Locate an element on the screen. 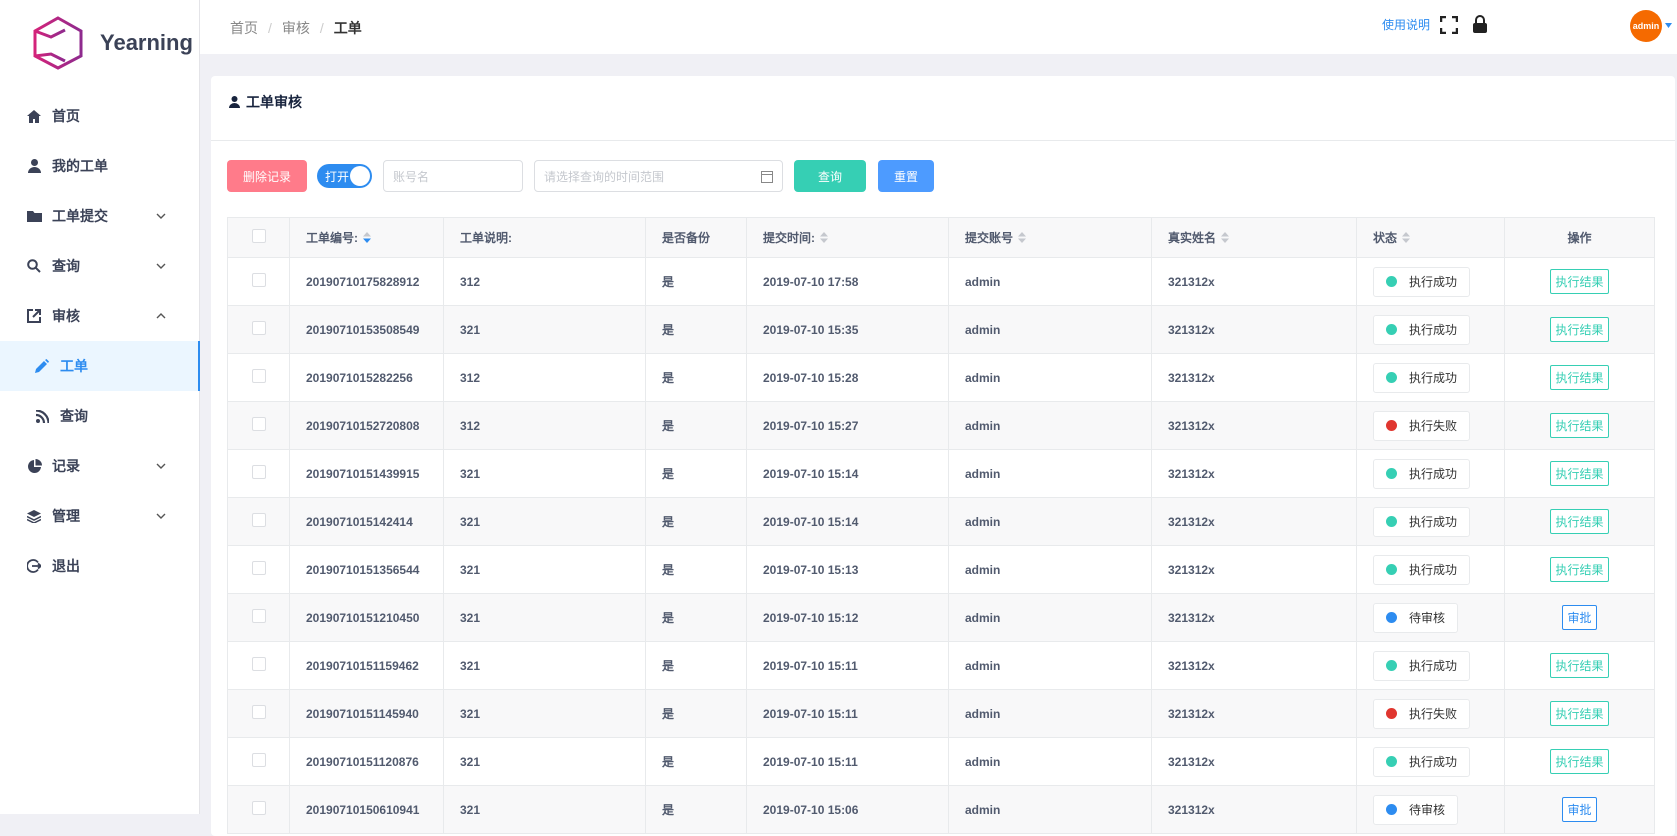 Image resolution: width=1677 pixels, height=836 pixels. sidebar-item-label: 审核 is located at coordinates (66, 316).